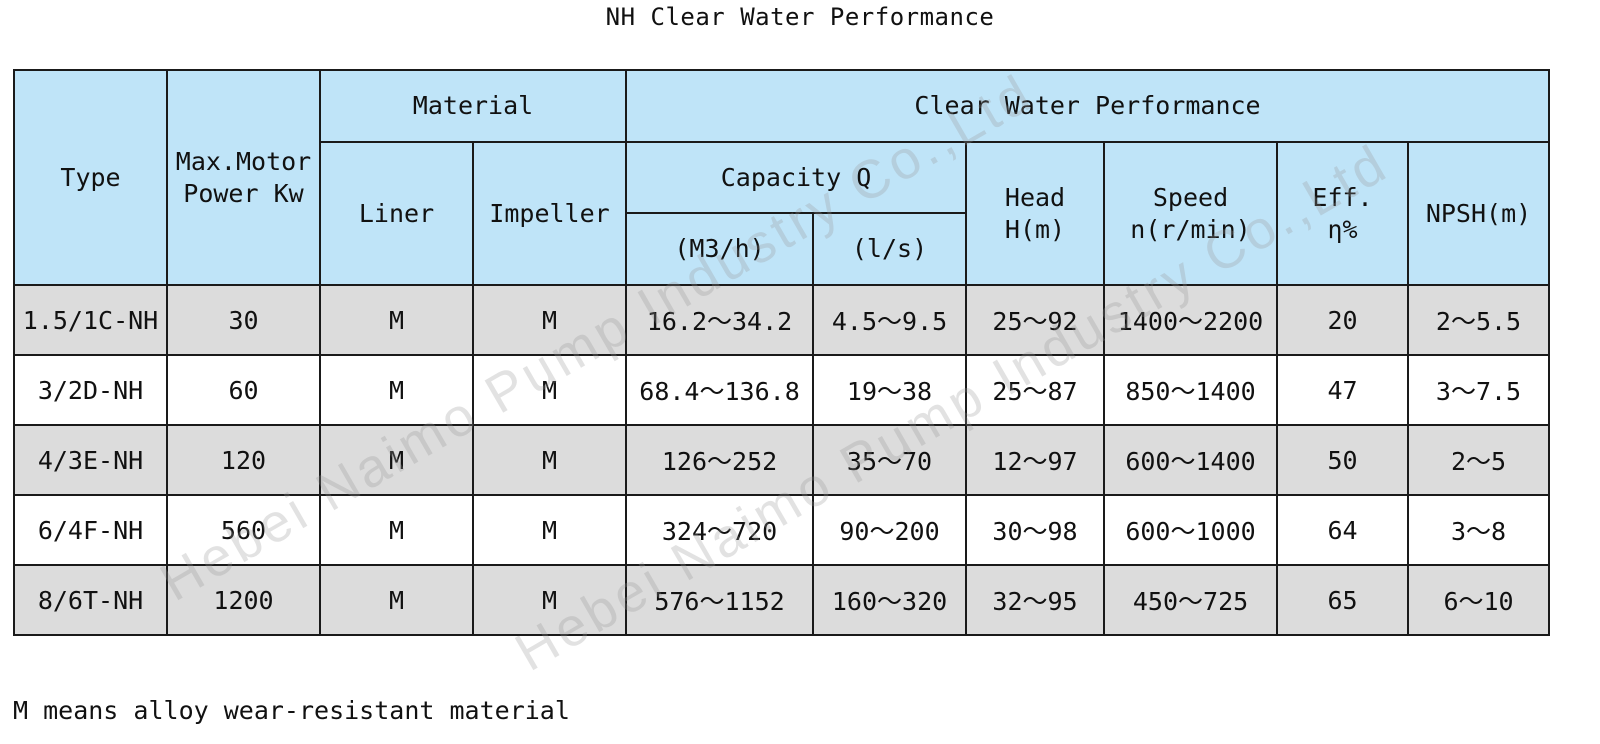 Image resolution: width=1600 pixels, height=744 pixels. I want to click on header-capacity-ls: (l/s), so click(890, 249).